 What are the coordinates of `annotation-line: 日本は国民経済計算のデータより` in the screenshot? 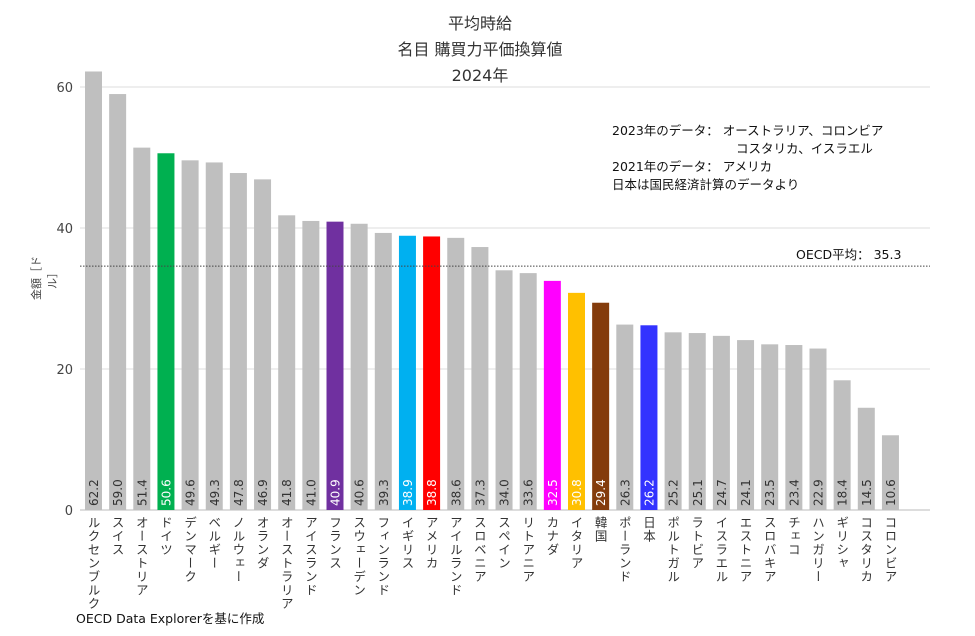 It's located at (706, 184).